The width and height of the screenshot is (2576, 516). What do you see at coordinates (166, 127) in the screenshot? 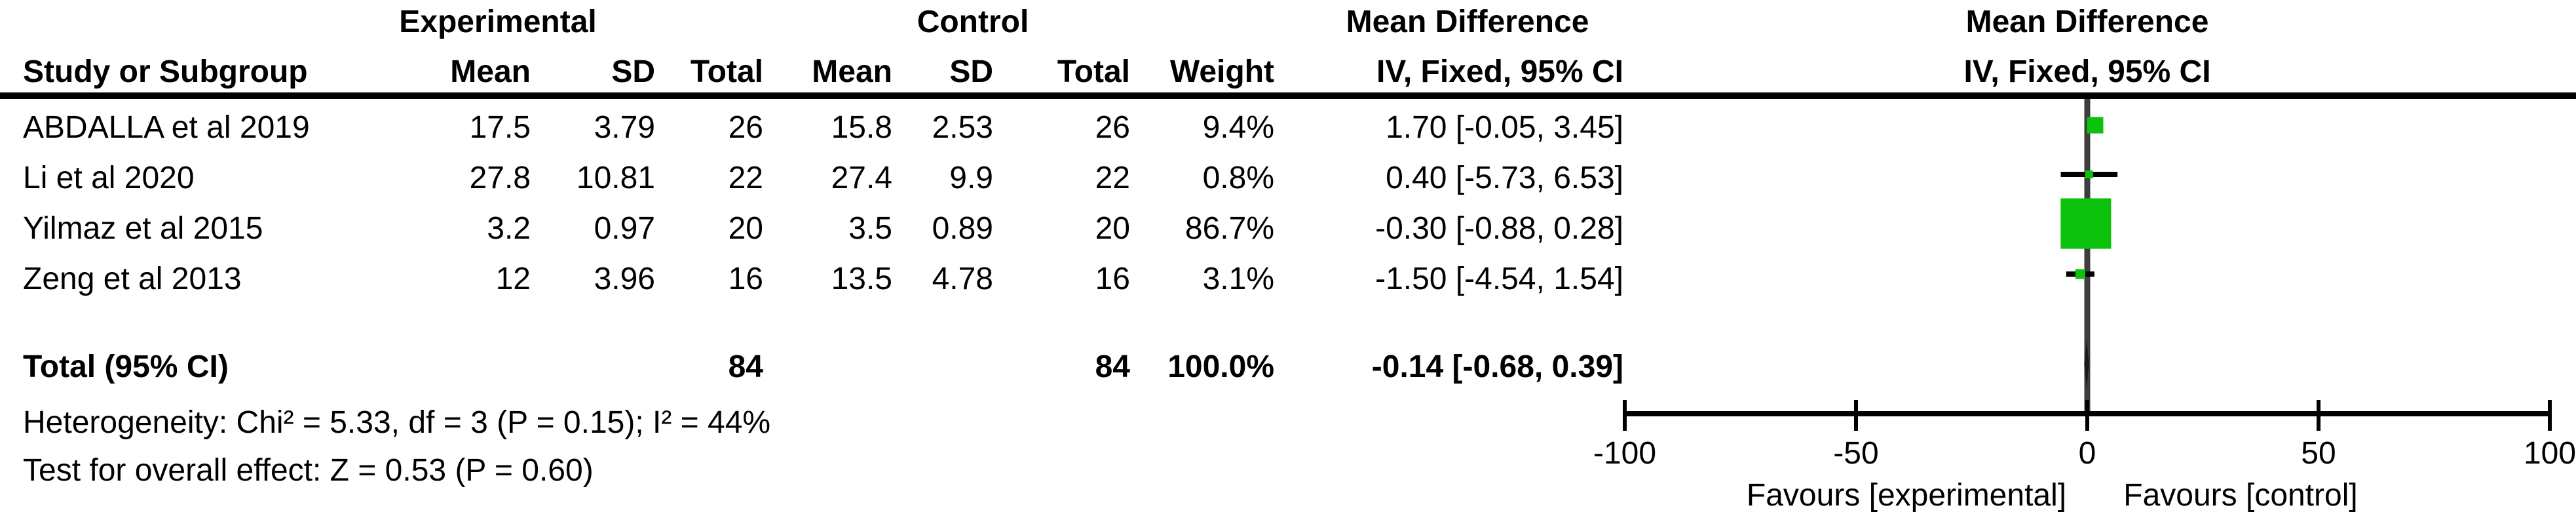
I see `study-name: ABDALLA et al 2019` at bounding box center [166, 127].